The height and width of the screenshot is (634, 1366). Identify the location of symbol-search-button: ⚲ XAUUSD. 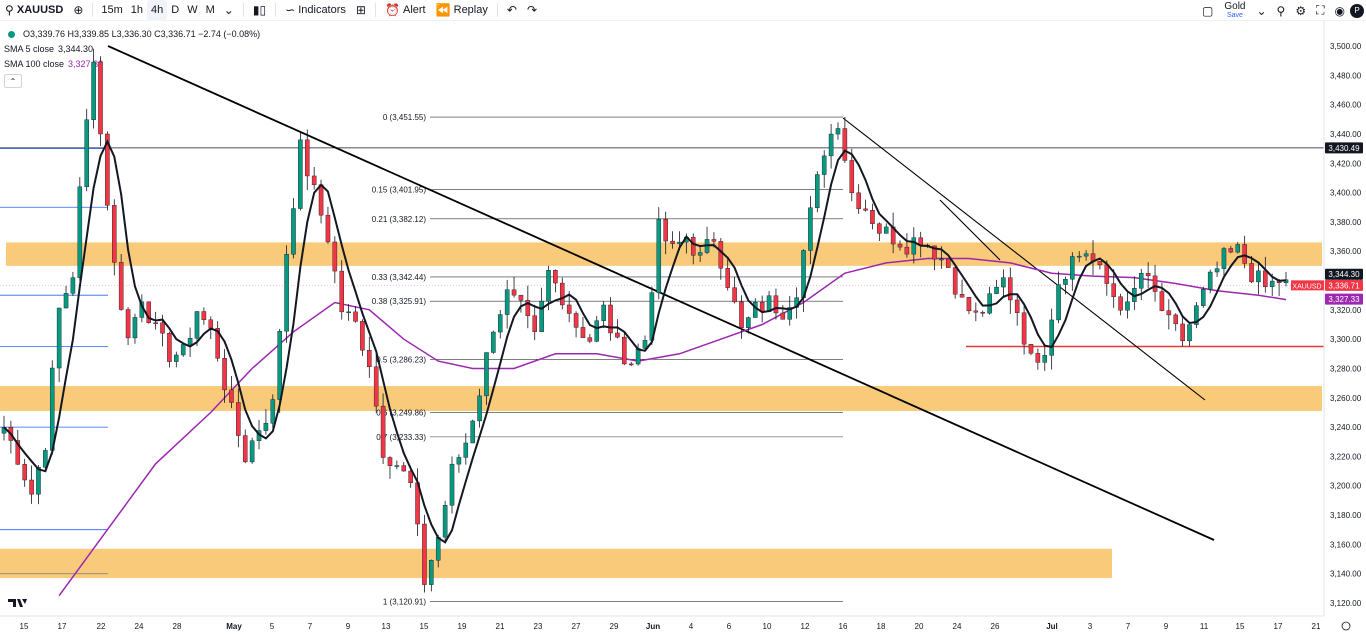
(34, 10).